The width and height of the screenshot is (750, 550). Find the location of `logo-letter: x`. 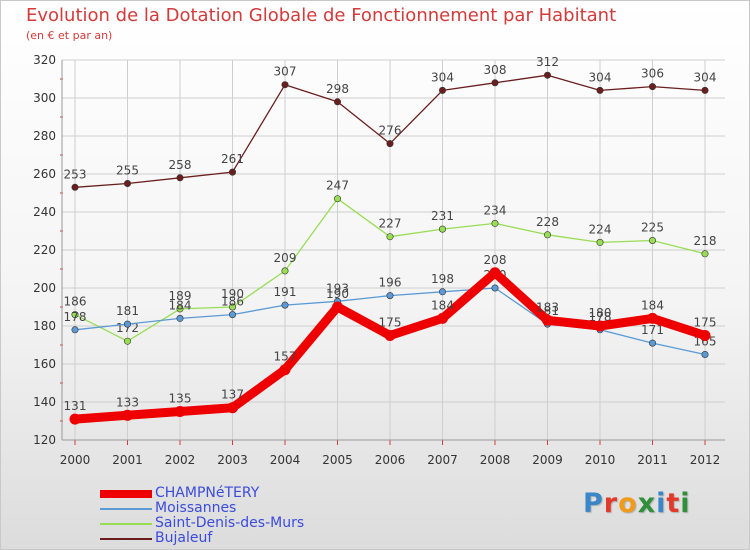

logo-letter: x is located at coordinates (647, 503).